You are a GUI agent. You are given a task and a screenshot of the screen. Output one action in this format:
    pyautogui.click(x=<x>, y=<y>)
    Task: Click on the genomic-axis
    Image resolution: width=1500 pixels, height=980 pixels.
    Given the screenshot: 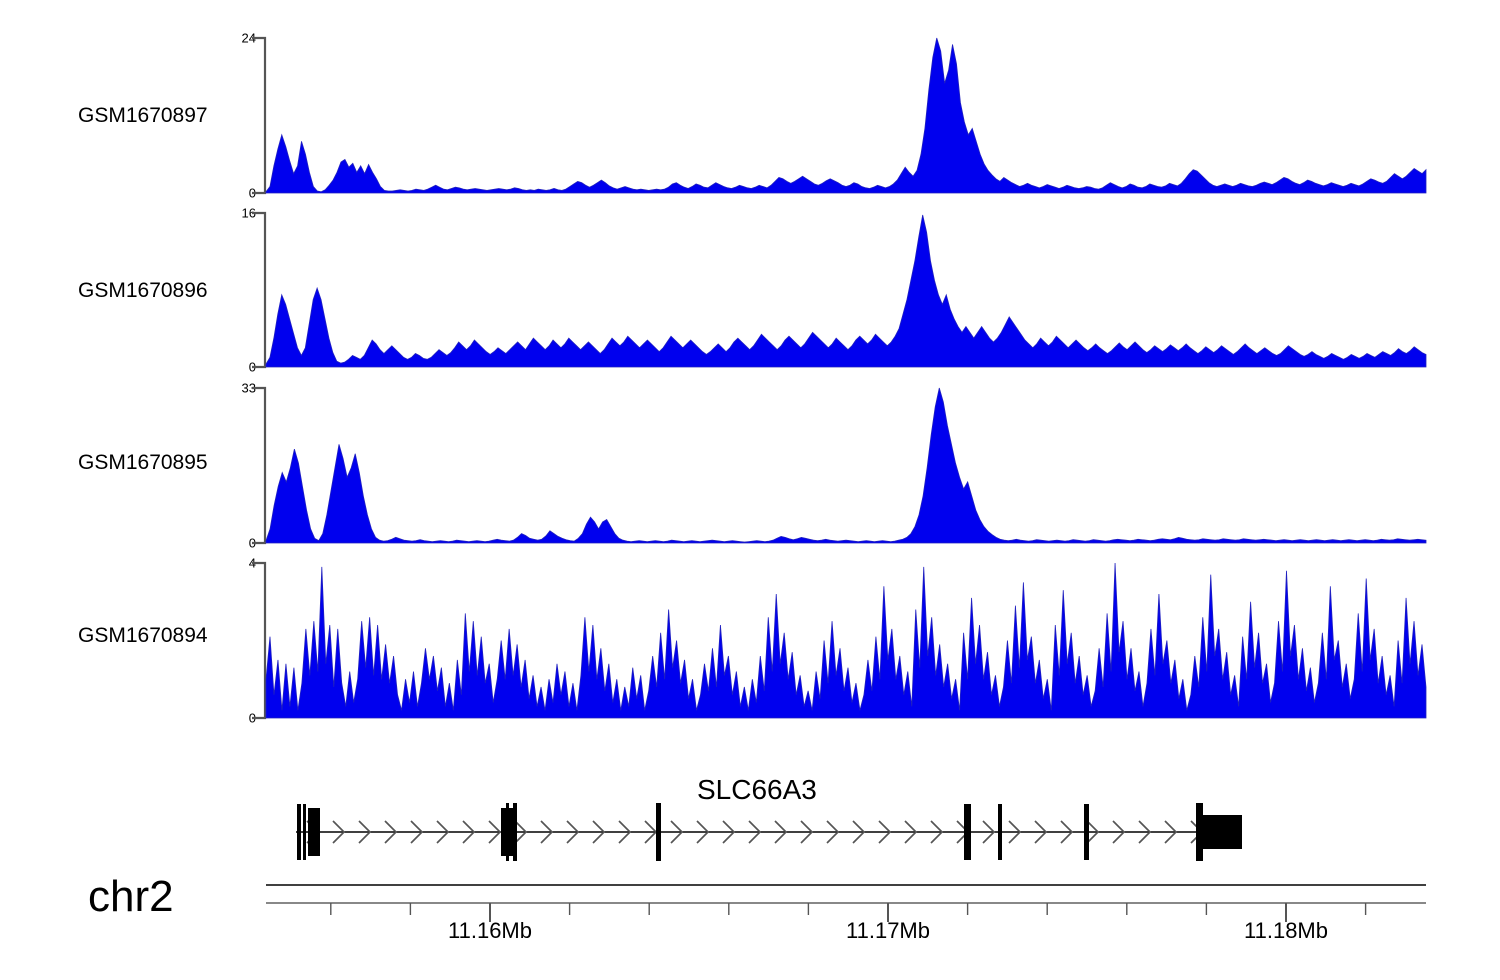 What is the action you would take?
    pyautogui.click(x=846, y=903)
    